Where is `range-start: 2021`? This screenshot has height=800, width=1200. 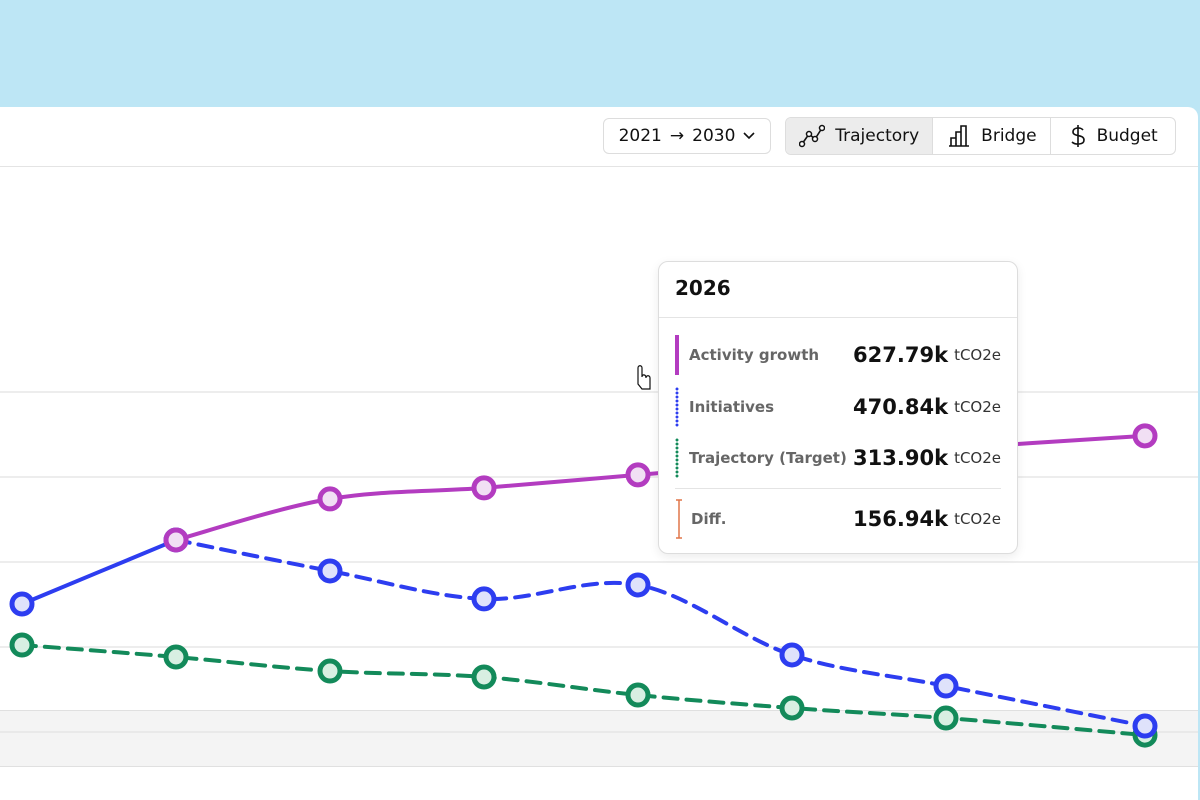
range-start: 2021 is located at coordinates (640, 136).